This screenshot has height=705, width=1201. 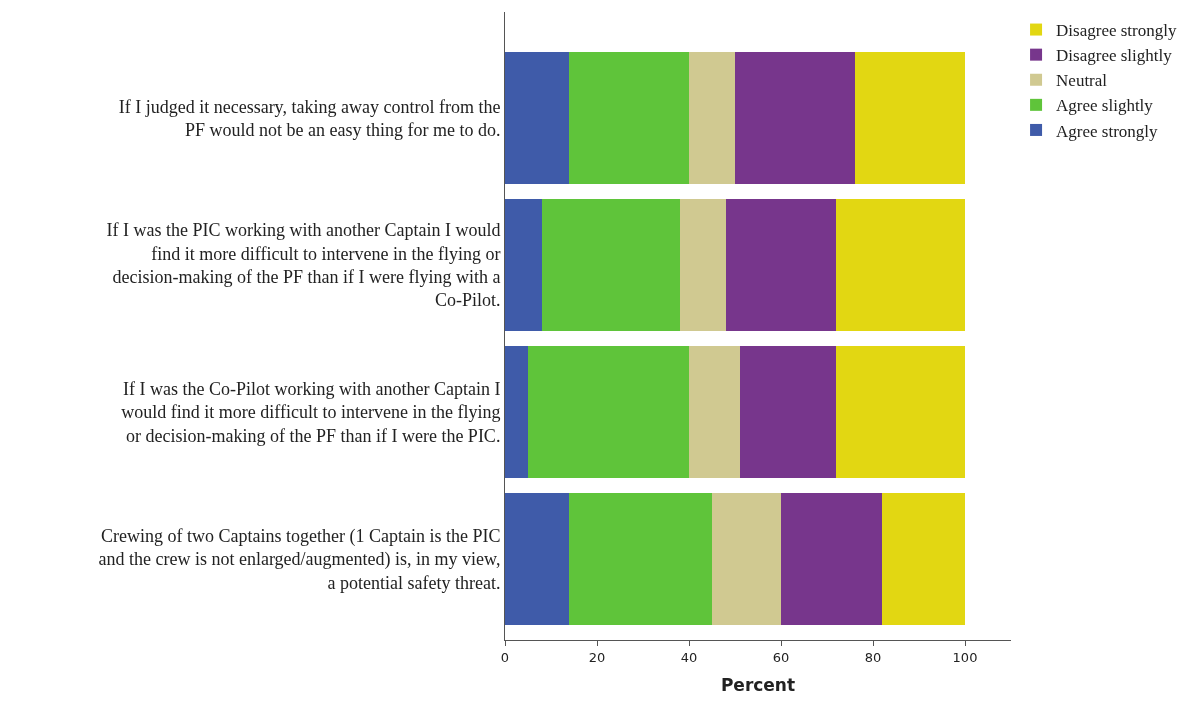 What do you see at coordinates (1105, 106) in the screenshot?
I see `legend-label: Agree slightly` at bounding box center [1105, 106].